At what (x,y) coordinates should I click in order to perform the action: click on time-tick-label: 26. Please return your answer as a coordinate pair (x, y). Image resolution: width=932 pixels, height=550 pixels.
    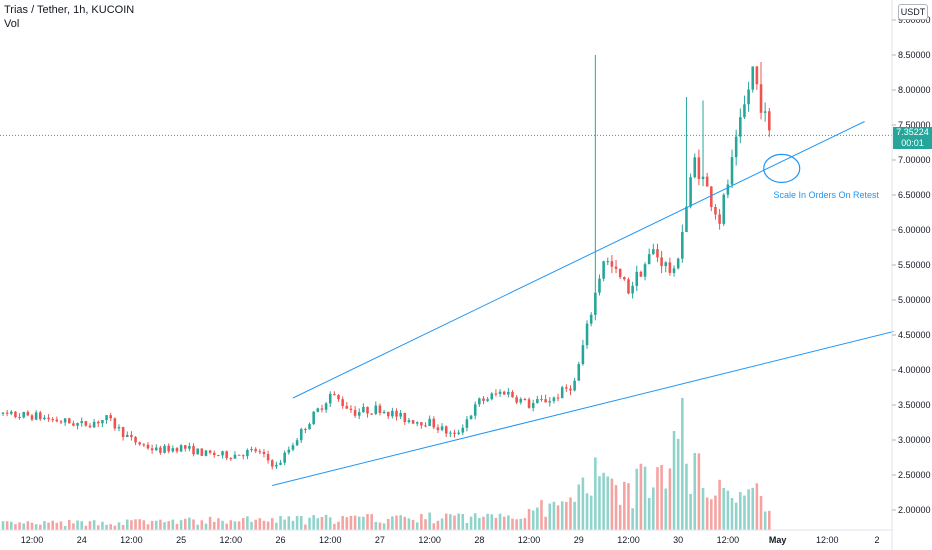
    Looking at the image, I should click on (281, 540).